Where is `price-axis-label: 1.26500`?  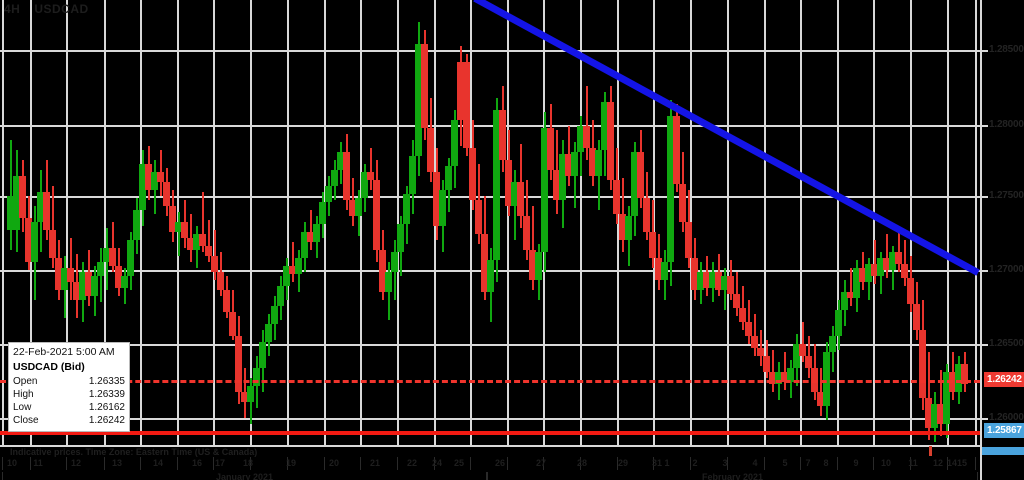 price-axis-label: 1.26500 is located at coordinates (1006, 343).